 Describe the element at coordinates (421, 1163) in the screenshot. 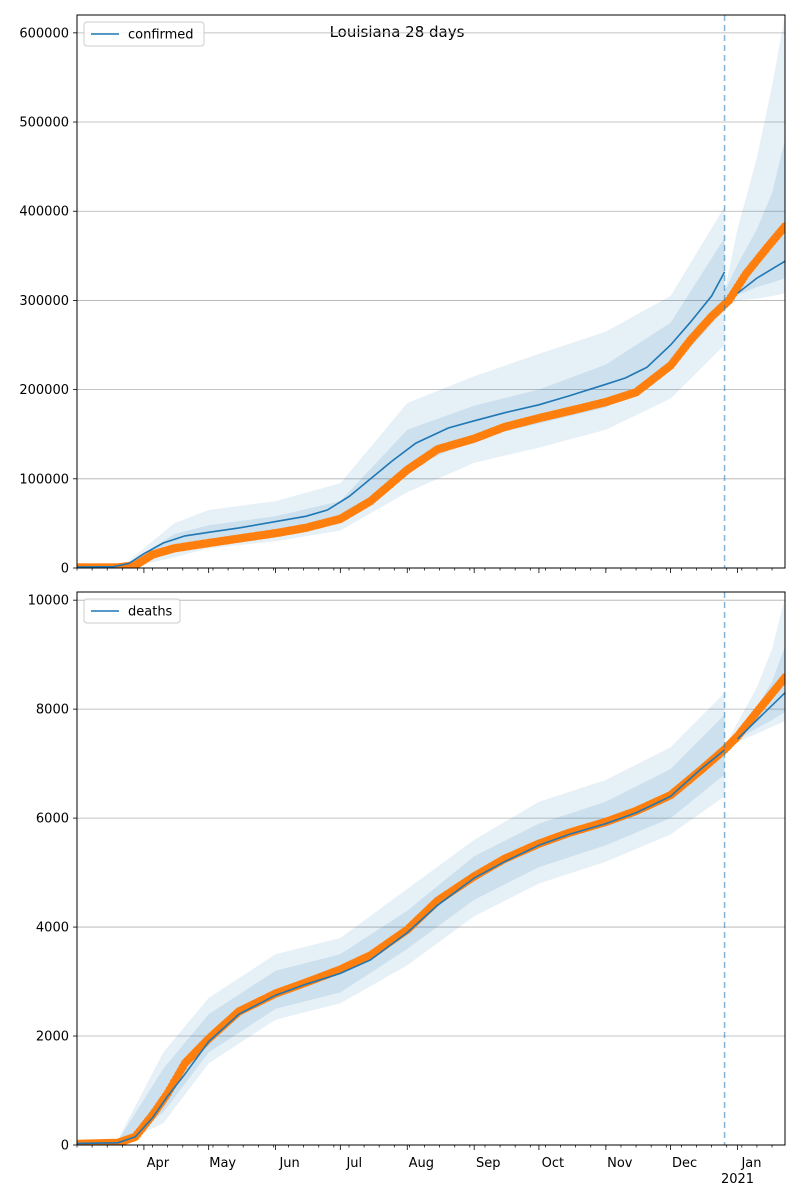

I see `x-tick-label: Aug` at that location.